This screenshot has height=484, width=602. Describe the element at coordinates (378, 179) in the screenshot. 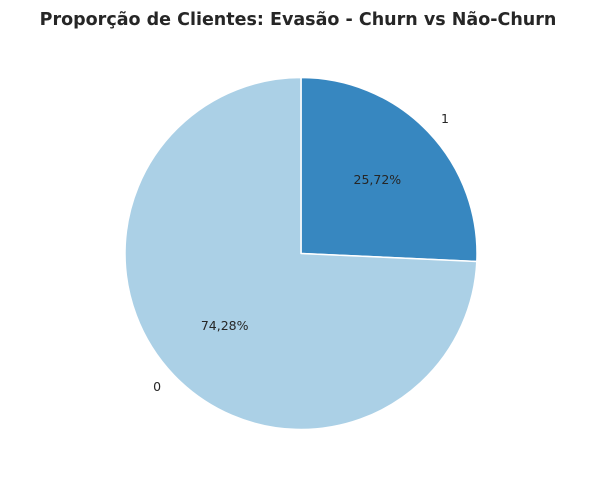

I see `percent-label-1: 25,72%` at that location.